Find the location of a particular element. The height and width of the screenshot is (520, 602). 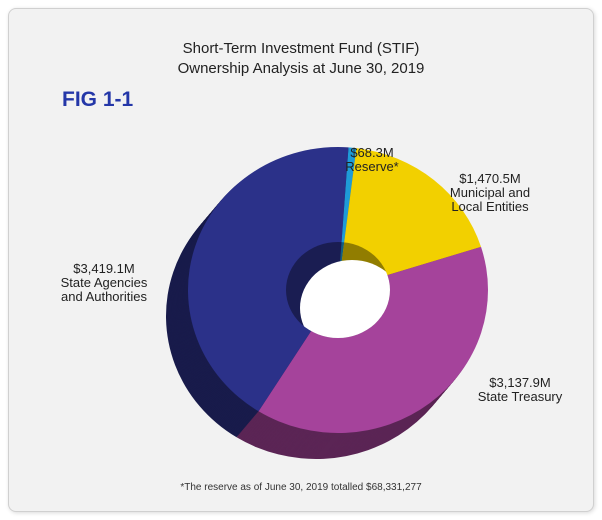

slice-label: $68.3M Reserve* is located at coordinates (372, 160).